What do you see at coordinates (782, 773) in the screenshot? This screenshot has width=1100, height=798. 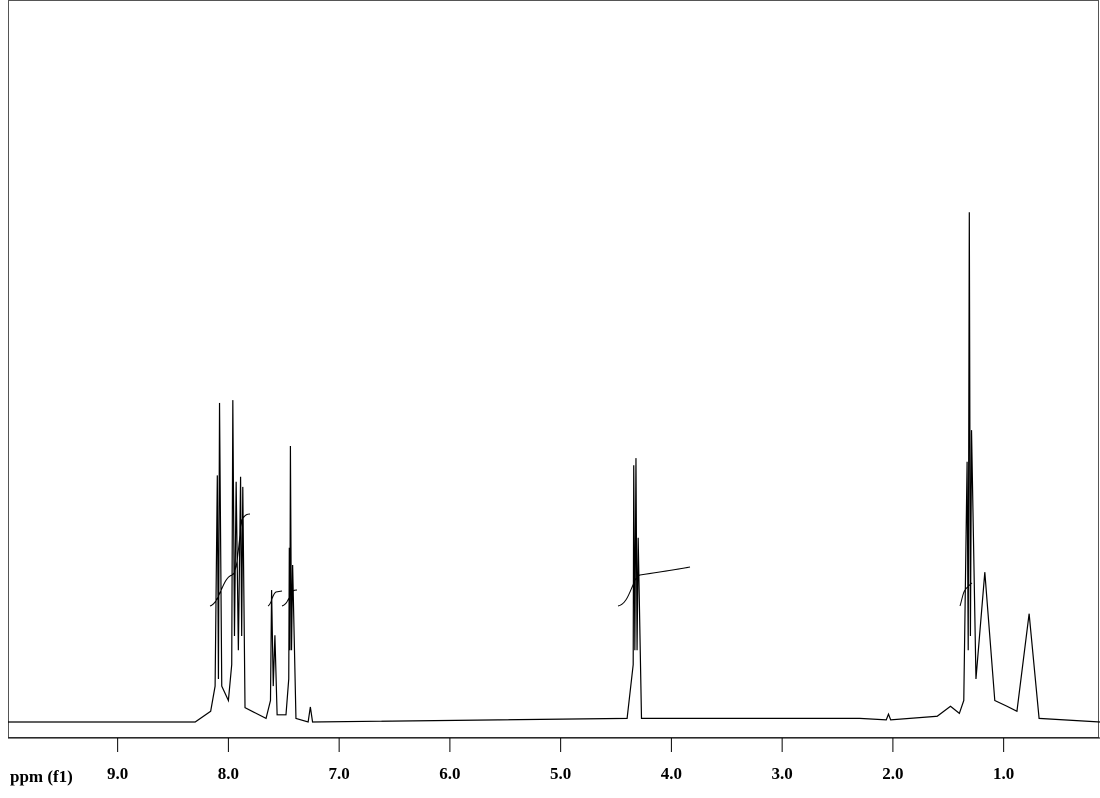 I see `x-tick-label: 3.0` at bounding box center [782, 773].